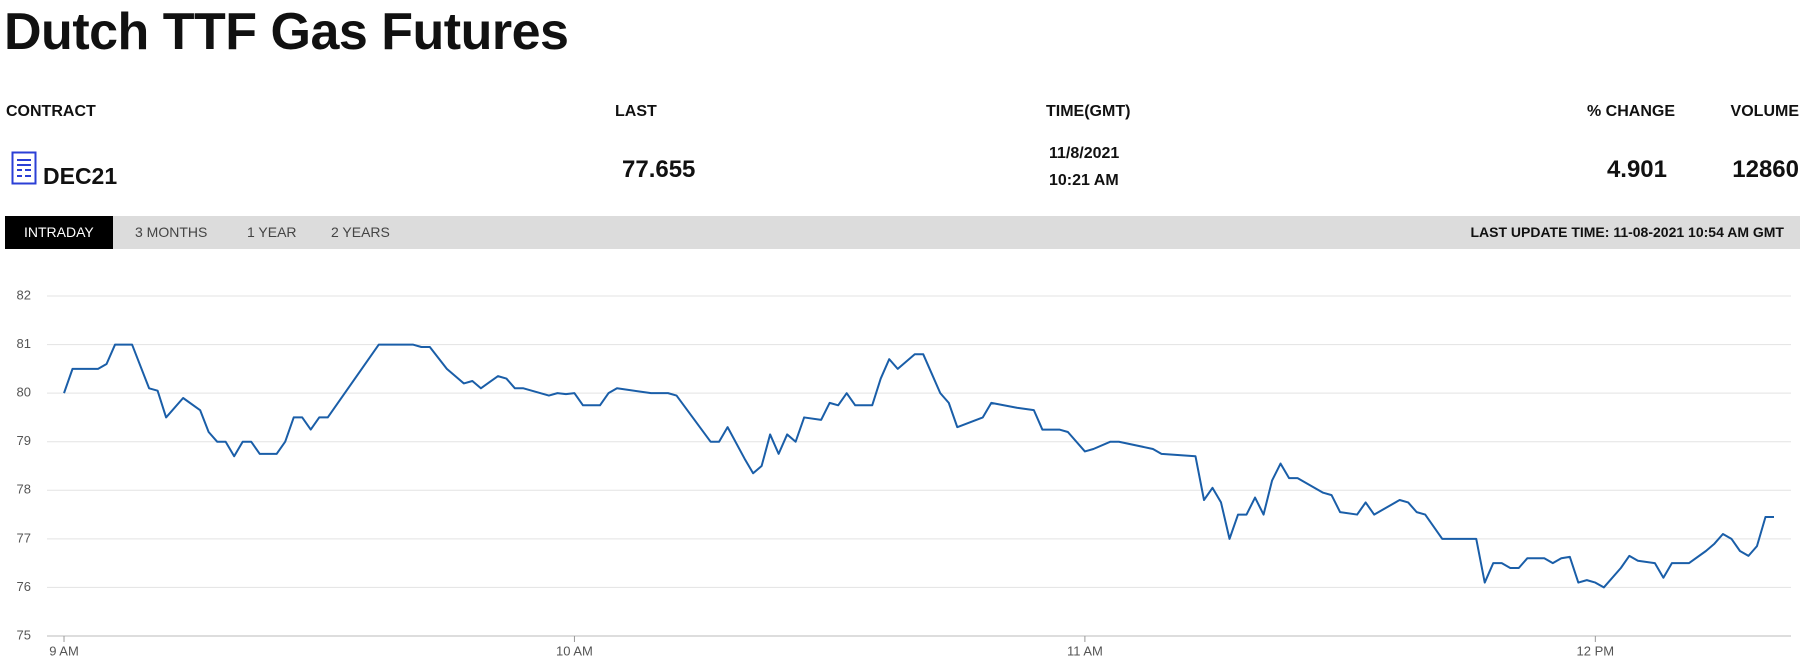 The image size is (1803, 664). Describe the element at coordinates (171, 232) in the screenshot. I see `tab: 3 MONTHS` at that location.